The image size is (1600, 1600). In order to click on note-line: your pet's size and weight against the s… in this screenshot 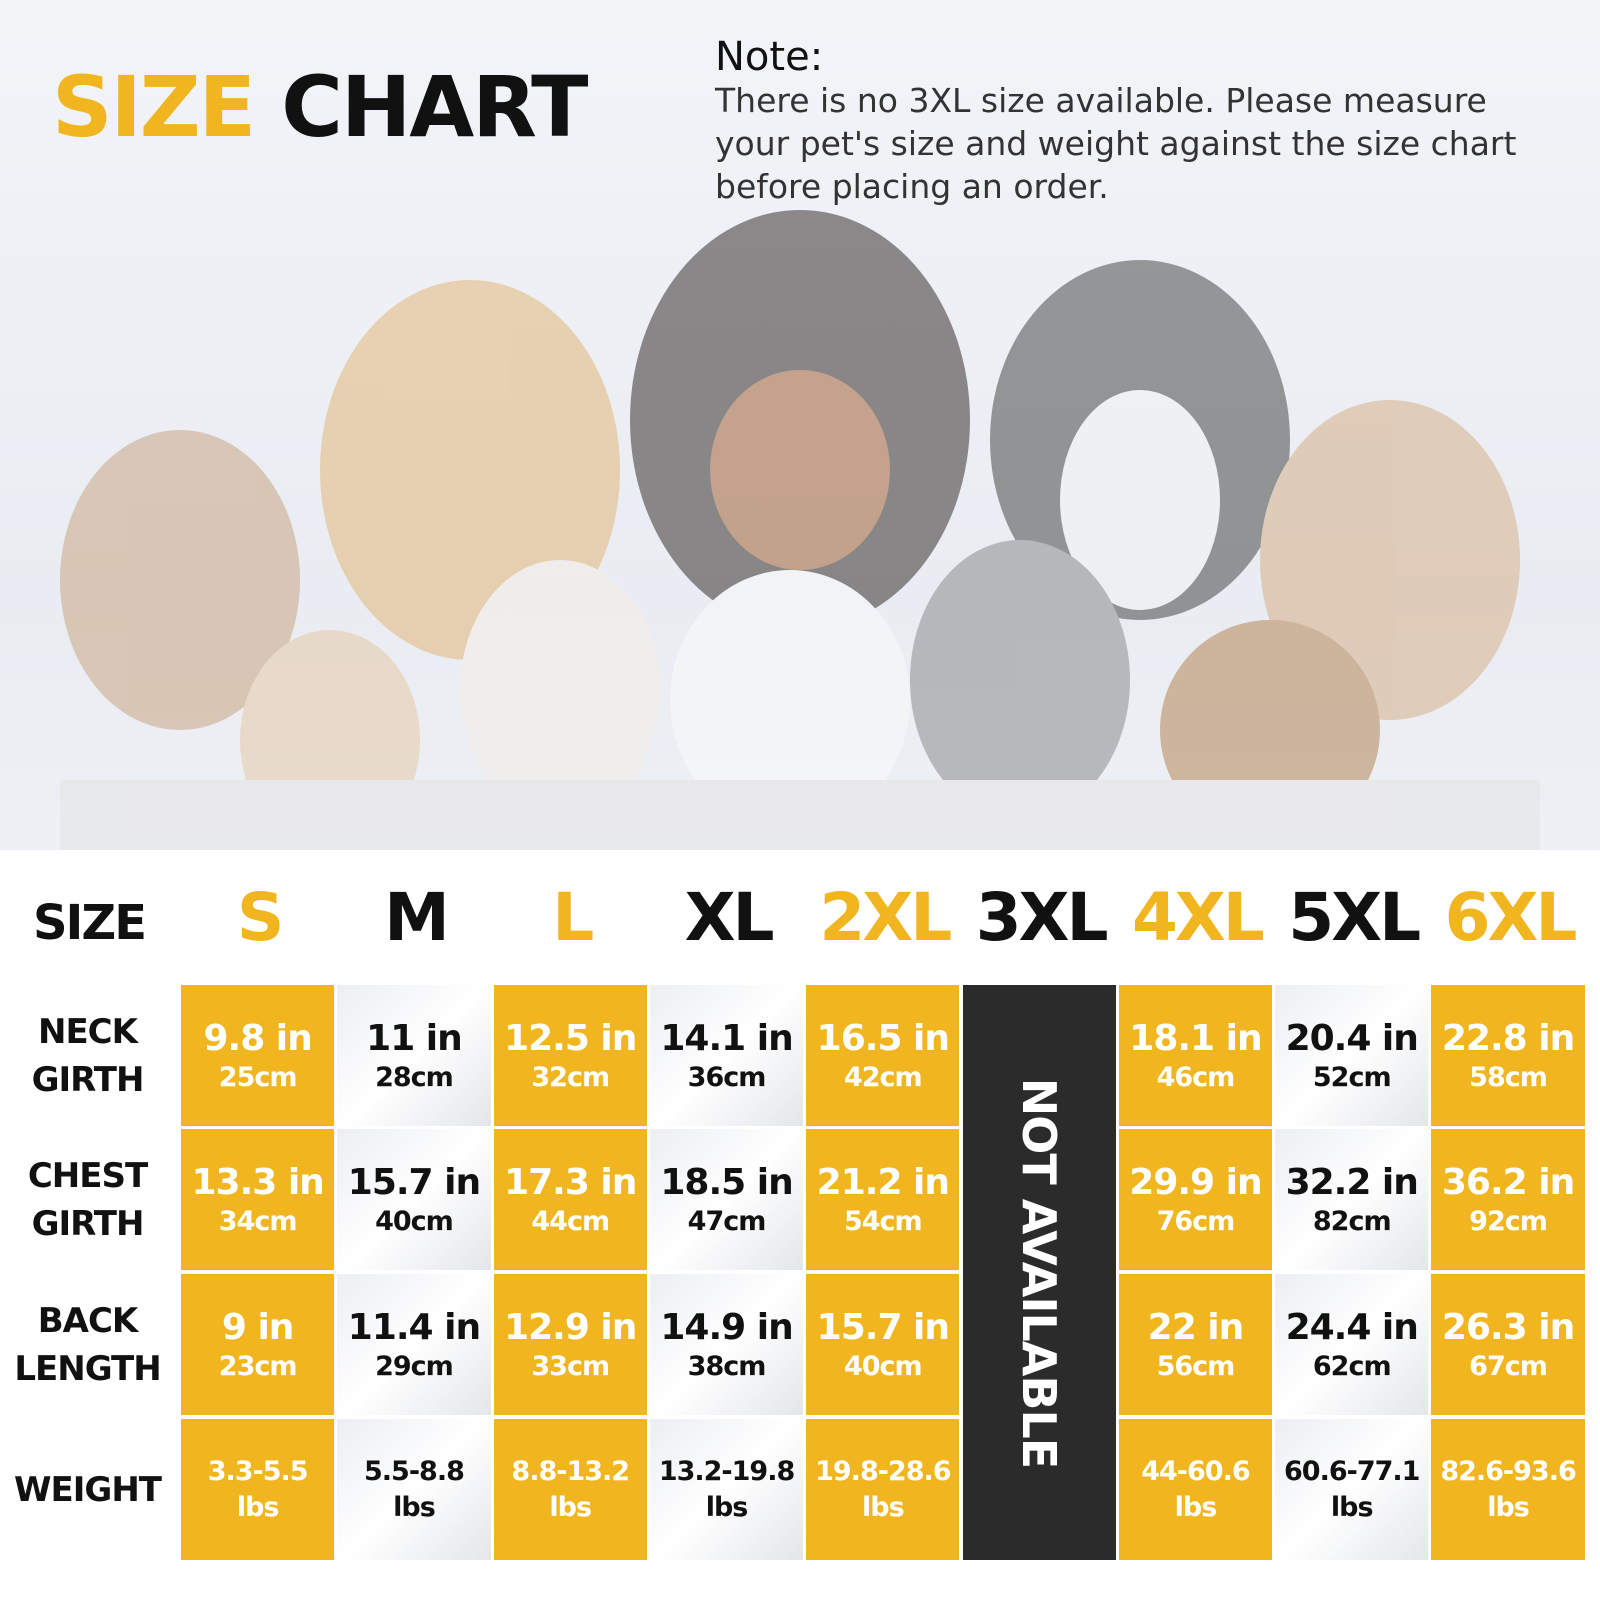, I will do `click(1116, 143)`.